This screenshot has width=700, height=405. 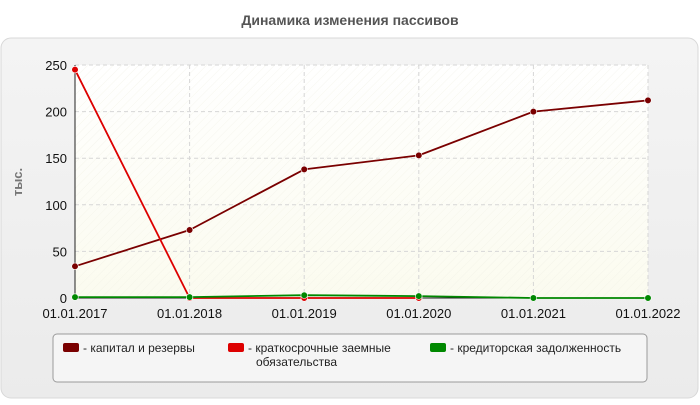 I want to click on y-axis-label: тыс., so click(x=17, y=182).